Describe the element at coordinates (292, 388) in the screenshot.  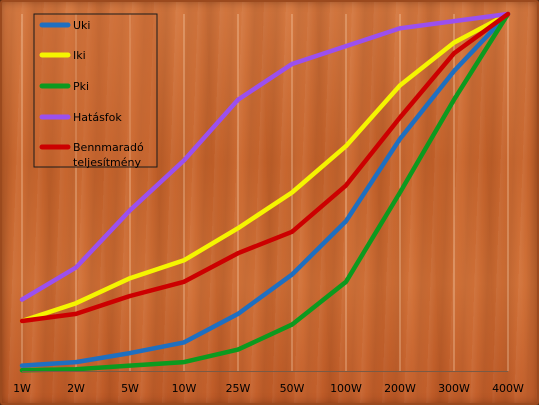
I see `x-tick-label: 50W` at that location.